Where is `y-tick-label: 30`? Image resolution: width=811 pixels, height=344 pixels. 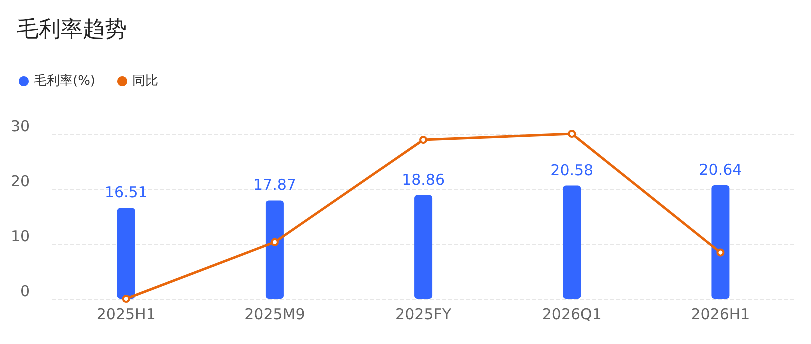 y-tick-label: 30 is located at coordinates (20, 127).